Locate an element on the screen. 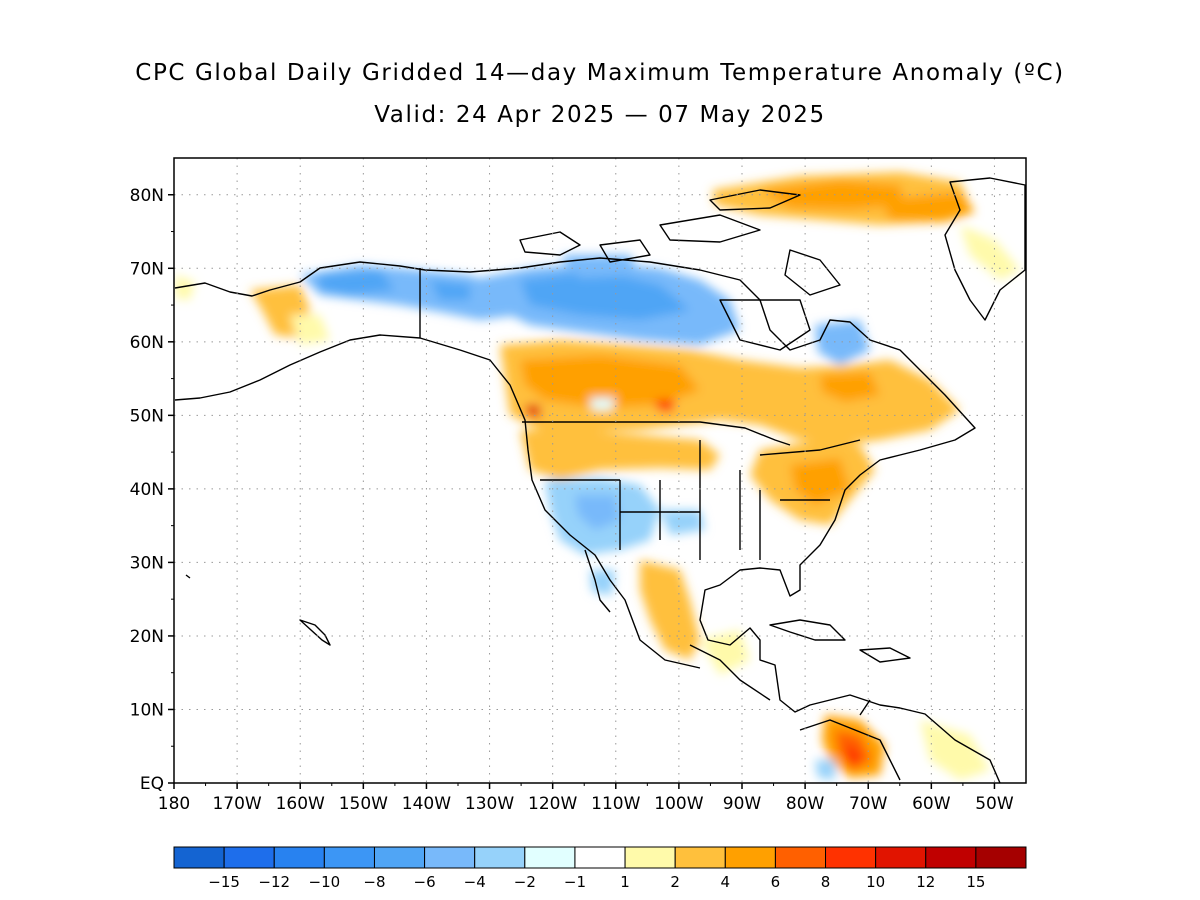 The height and width of the screenshot is (900, 1200). lat-label: 20N is located at coordinates (147, 637).